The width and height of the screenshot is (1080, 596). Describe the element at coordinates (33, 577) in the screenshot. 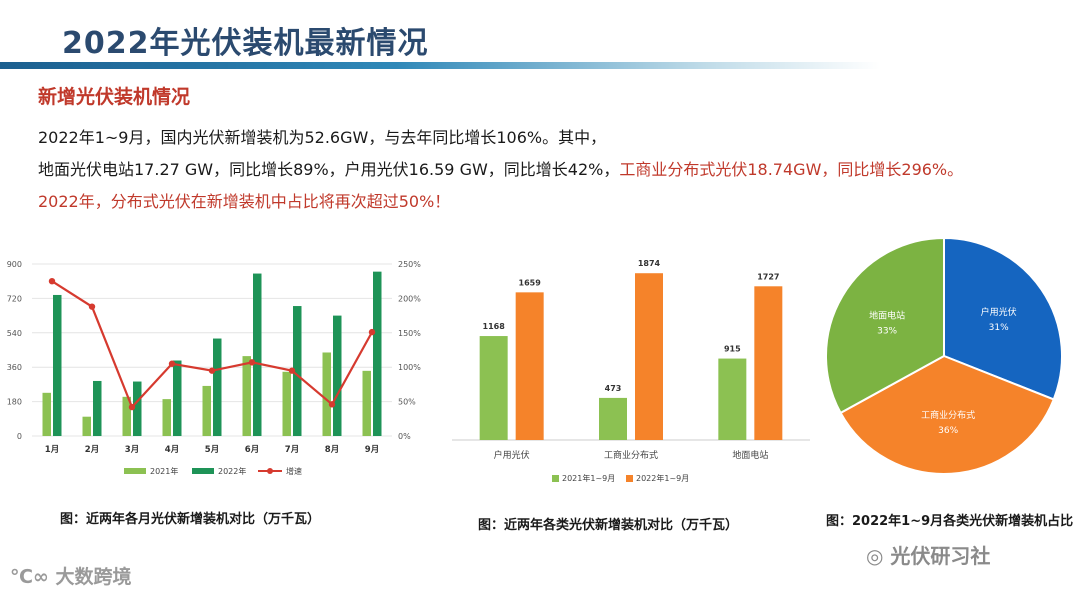

I see `watermark-logo-icon: ℃∞` at that location.